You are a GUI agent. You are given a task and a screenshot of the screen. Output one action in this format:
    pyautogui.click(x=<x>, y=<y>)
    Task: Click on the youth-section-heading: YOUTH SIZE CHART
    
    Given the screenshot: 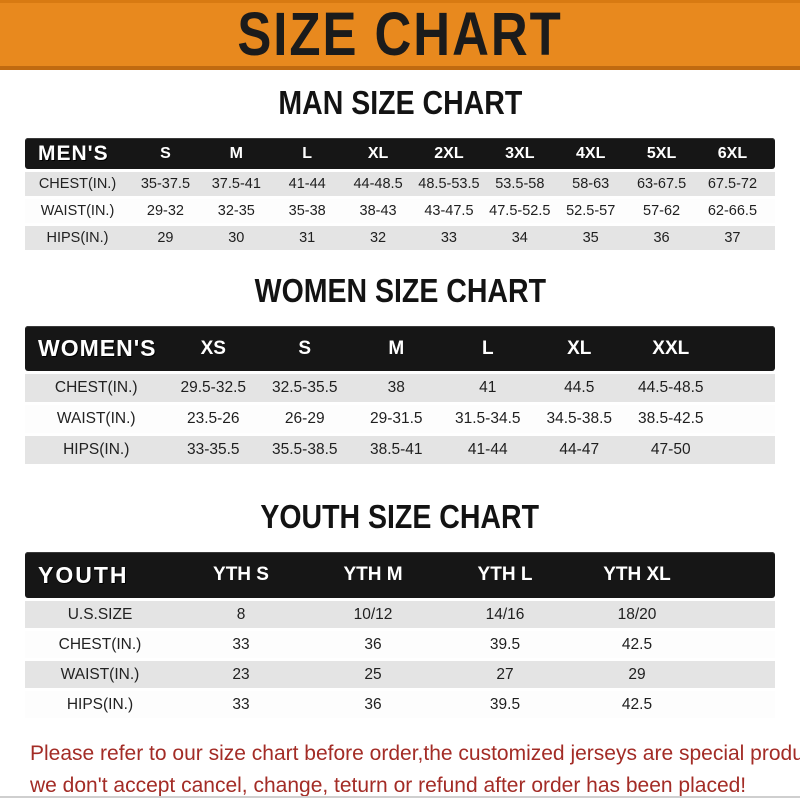 What is the action you would take?
    pyautogui.click(x=400, y=518)
    